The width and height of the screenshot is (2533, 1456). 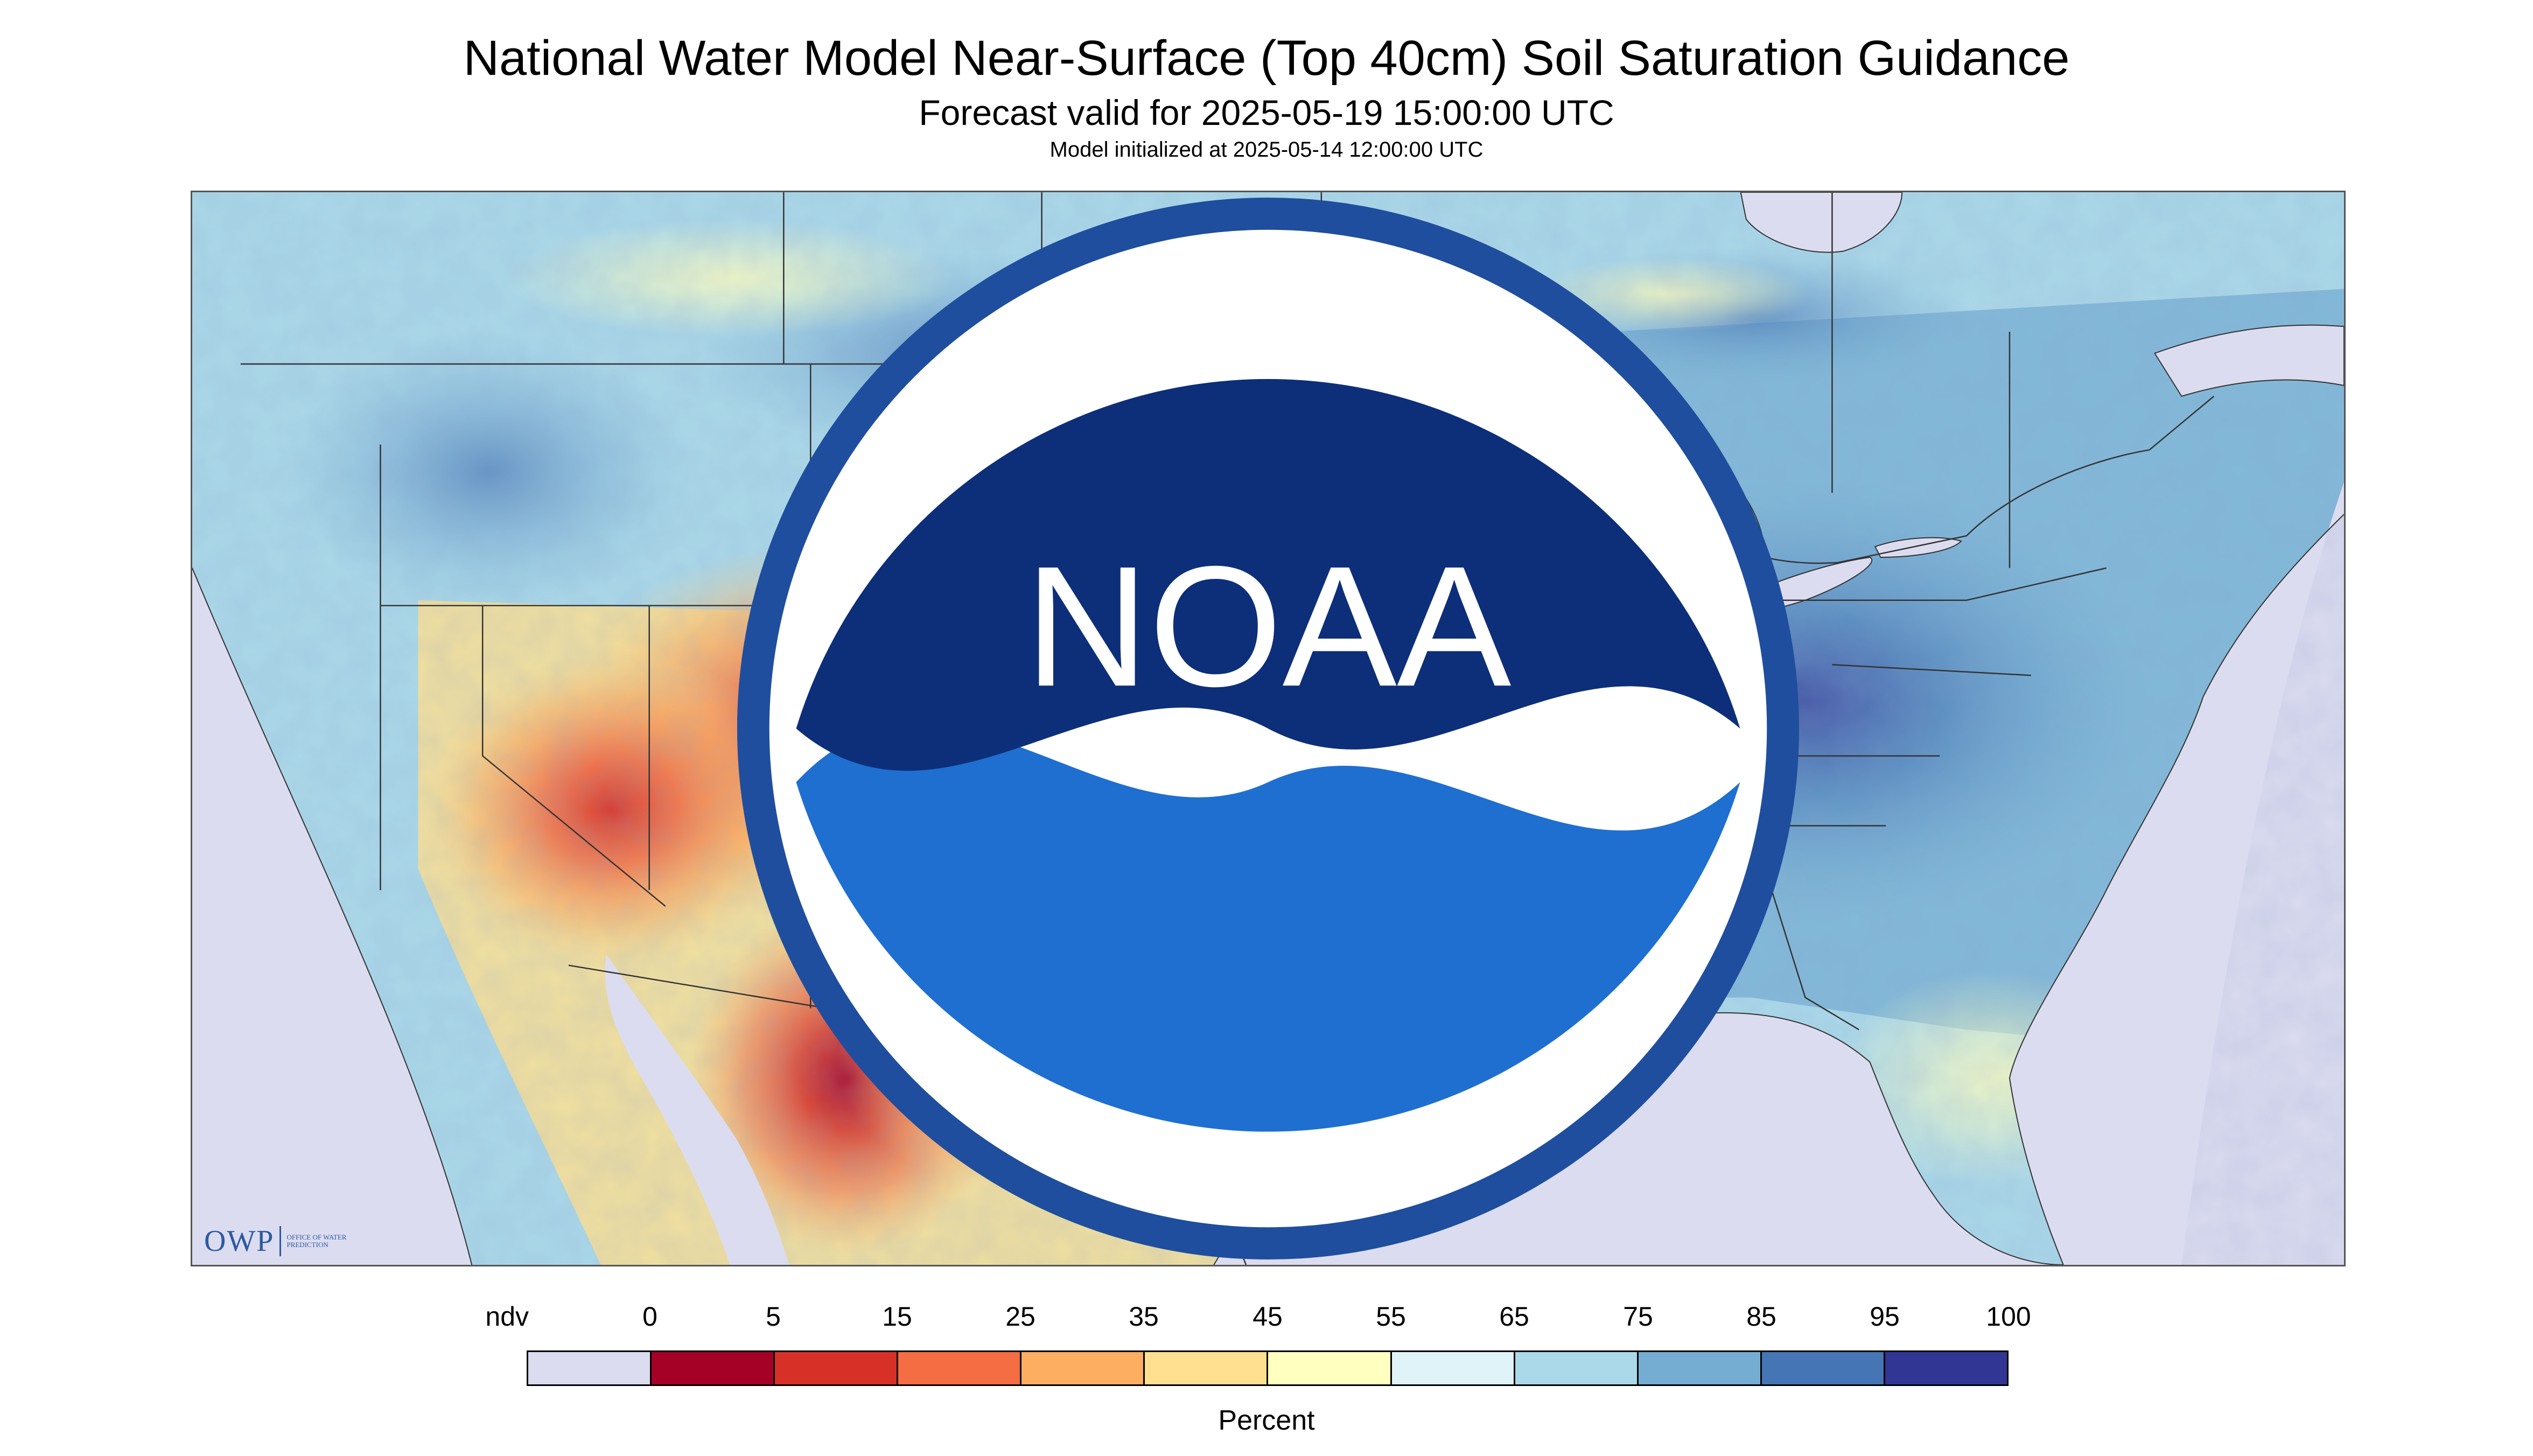 I want to click on colorbar-tick-100: 100, so click(x=2008, y=1316).